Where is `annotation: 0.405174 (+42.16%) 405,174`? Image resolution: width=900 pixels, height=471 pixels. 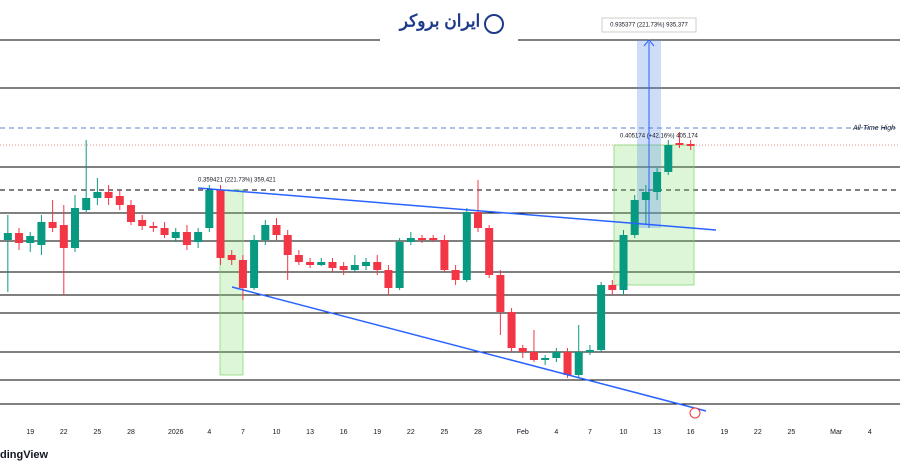 annotation: 0.405174 (+42.16%) 405,174 is located at coordinates (659, 137).